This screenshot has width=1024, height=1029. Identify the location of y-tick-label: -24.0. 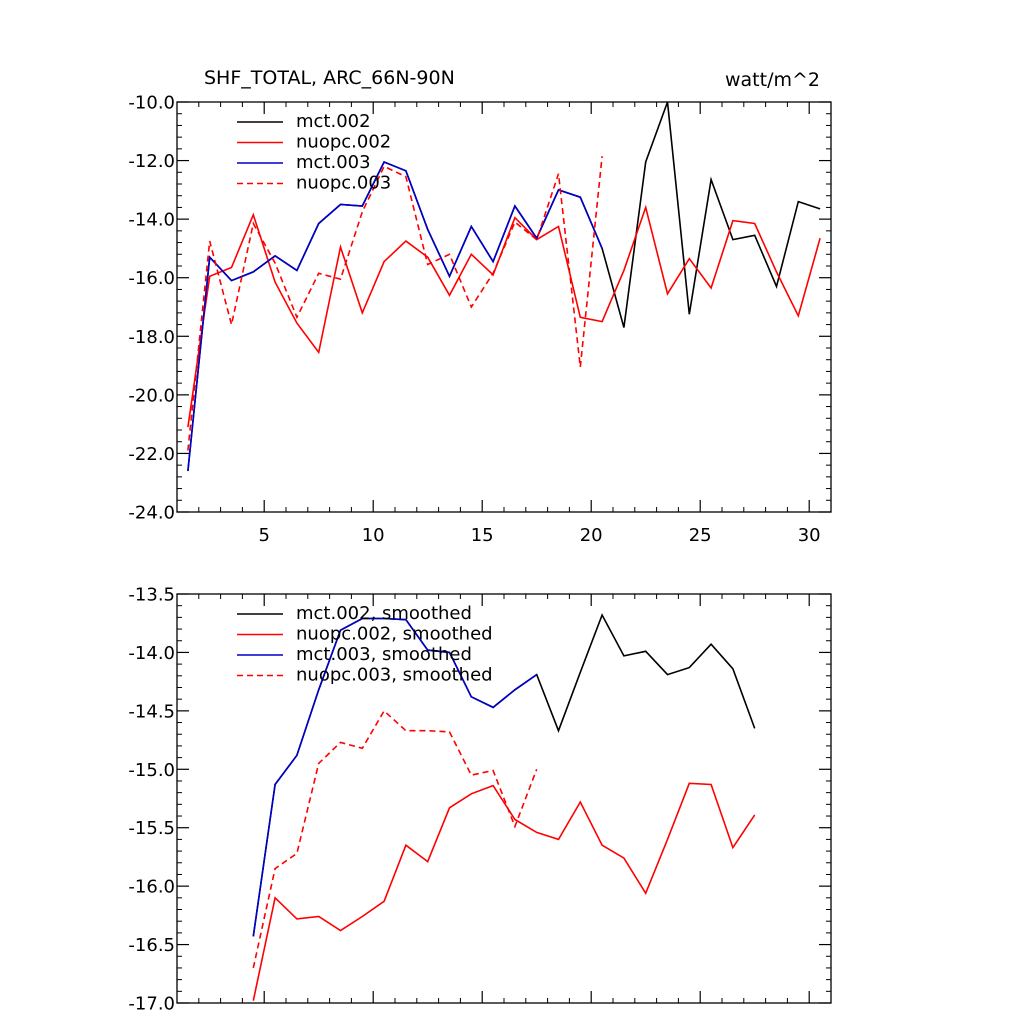
(151, 513).